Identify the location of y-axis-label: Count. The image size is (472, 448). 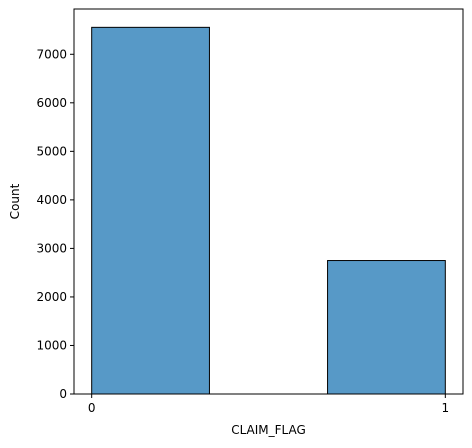
(15, 201).